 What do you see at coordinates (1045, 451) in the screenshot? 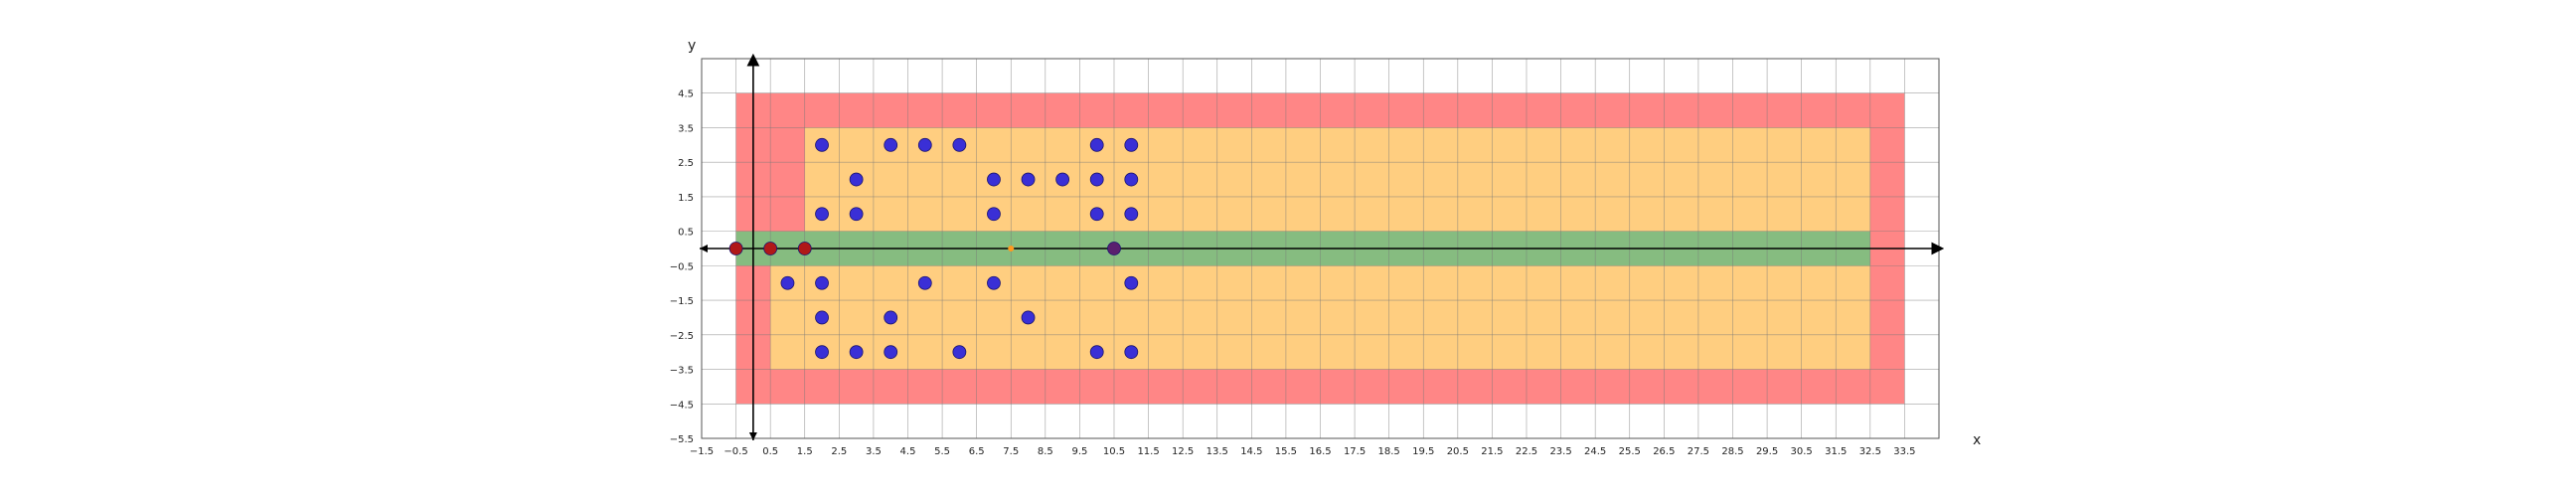
I see `x-tick-label-10: 8.5` at bounding box center [1045, 451].